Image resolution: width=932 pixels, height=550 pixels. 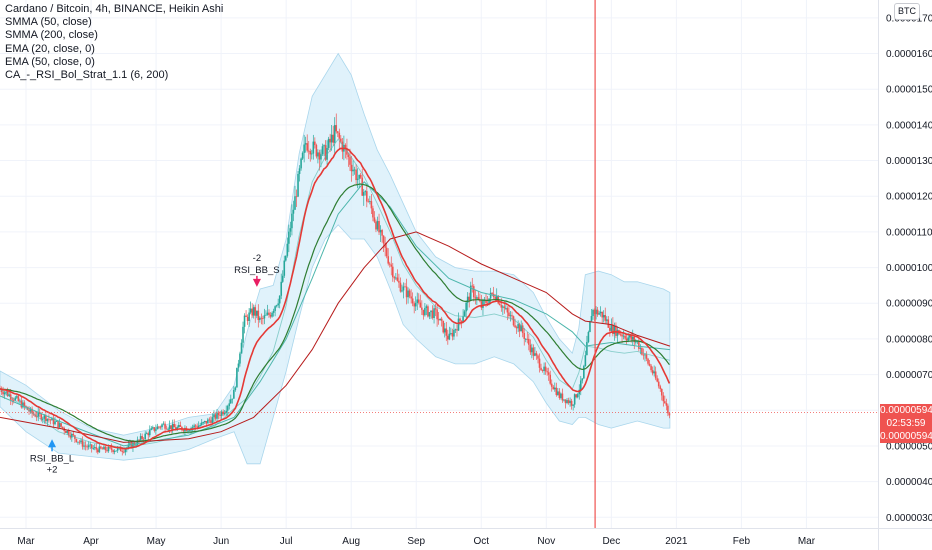 What do you see at coordinates (256, 282) in the screenshot?
I see `short-signal-arrow` at bounding box center [256, 282].